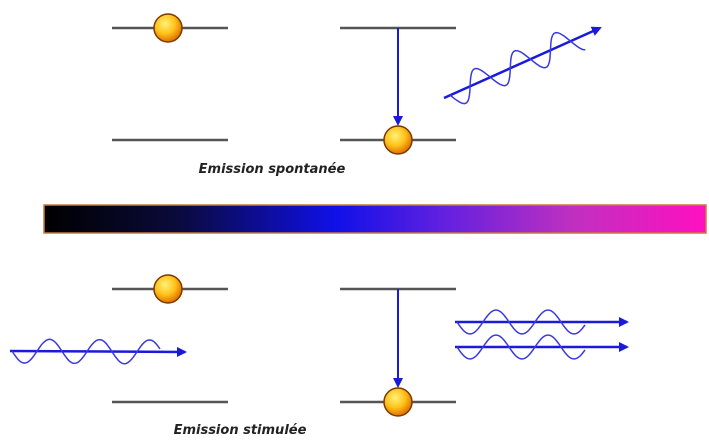 This screenshot has height=444, width=709. I want to click on caption: Emission stimulée, so click(240, 430).